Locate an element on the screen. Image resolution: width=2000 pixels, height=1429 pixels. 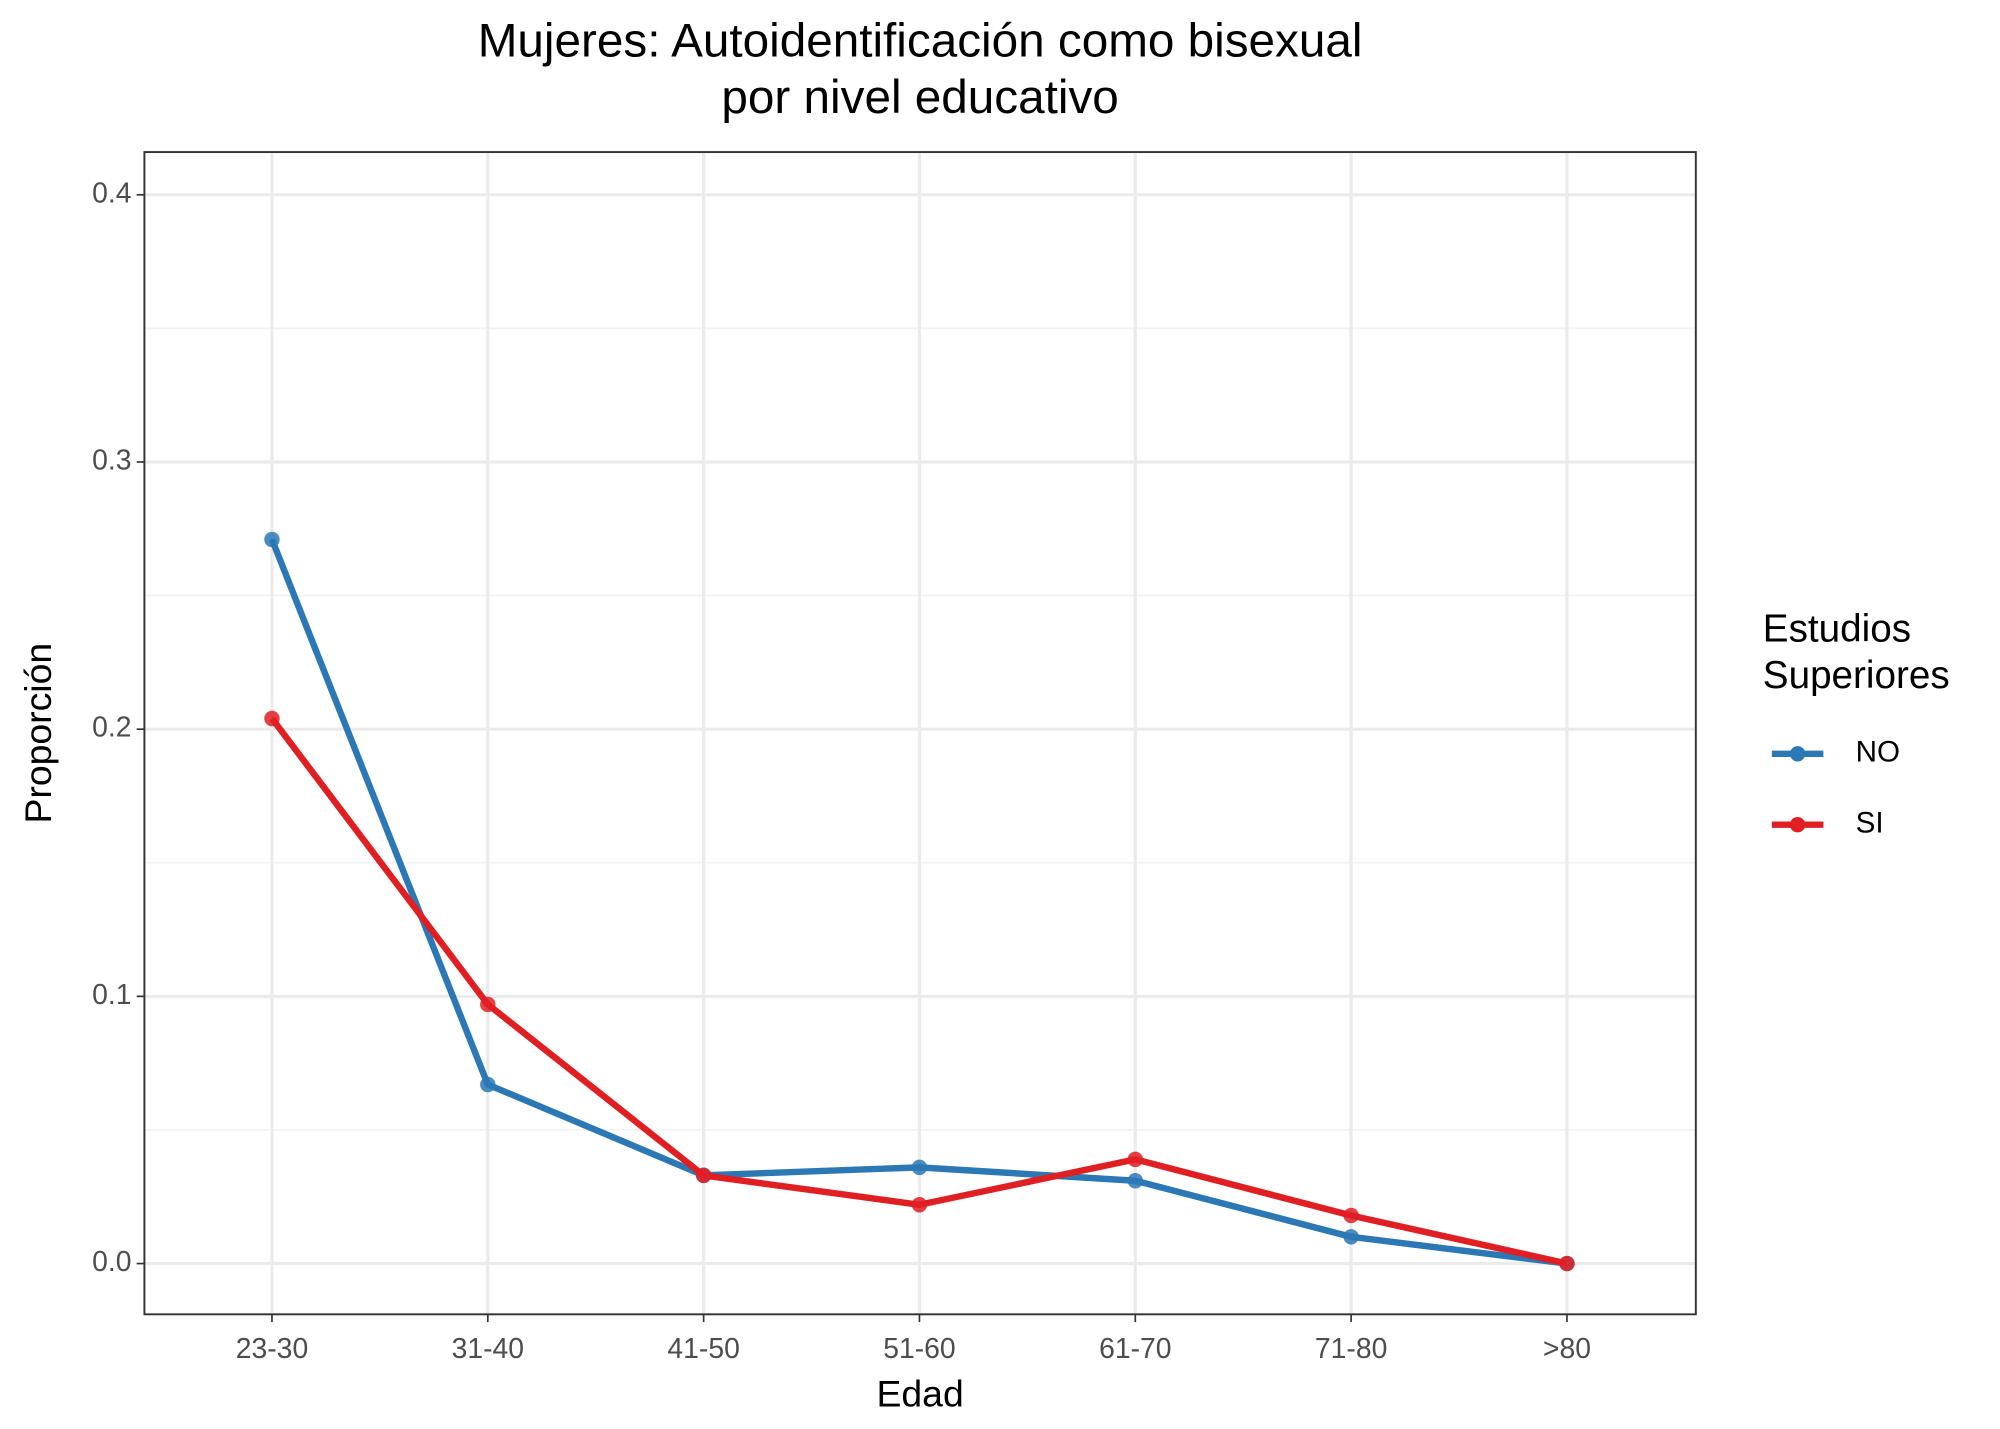
y-tick-label: 0.3 is located at coordinates (111, 460).